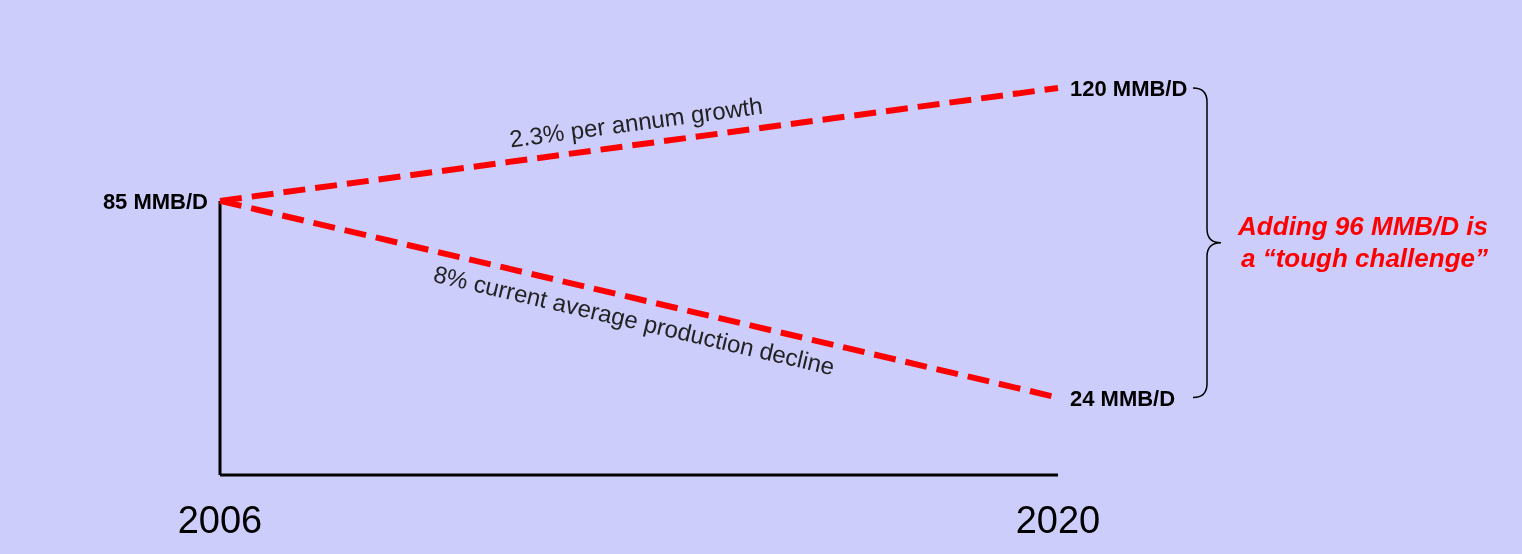  I want to click on annotation: 8% current average production decline, so click(634, 320).